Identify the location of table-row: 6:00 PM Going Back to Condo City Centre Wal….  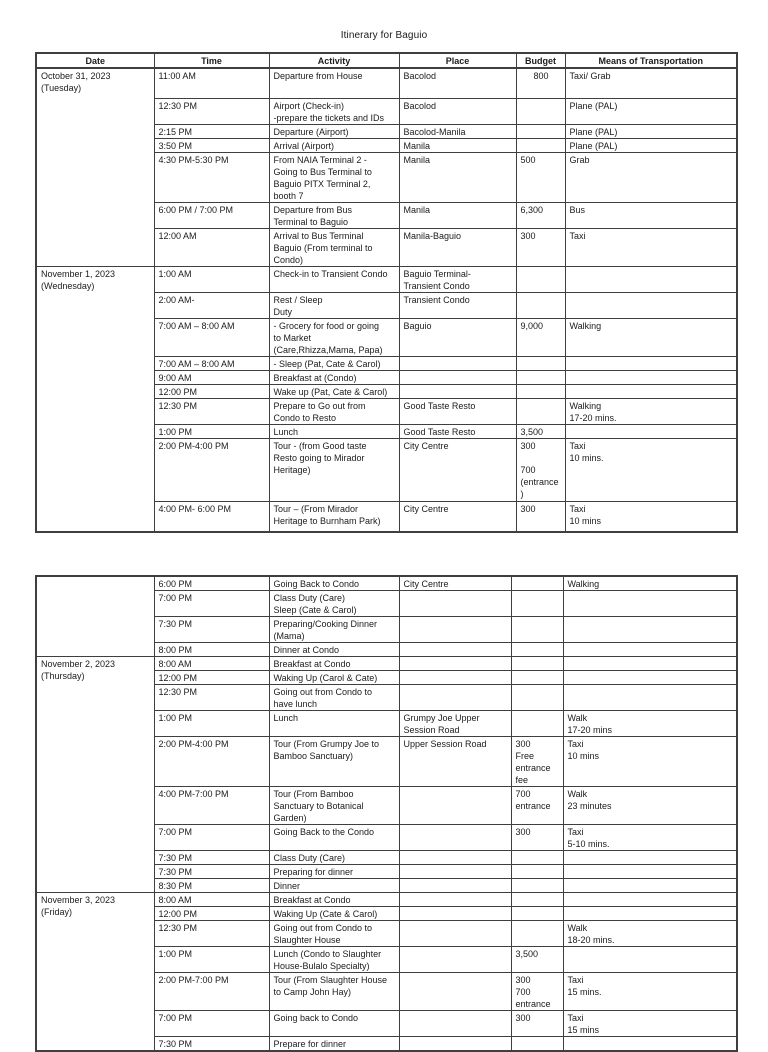
(386, 616).